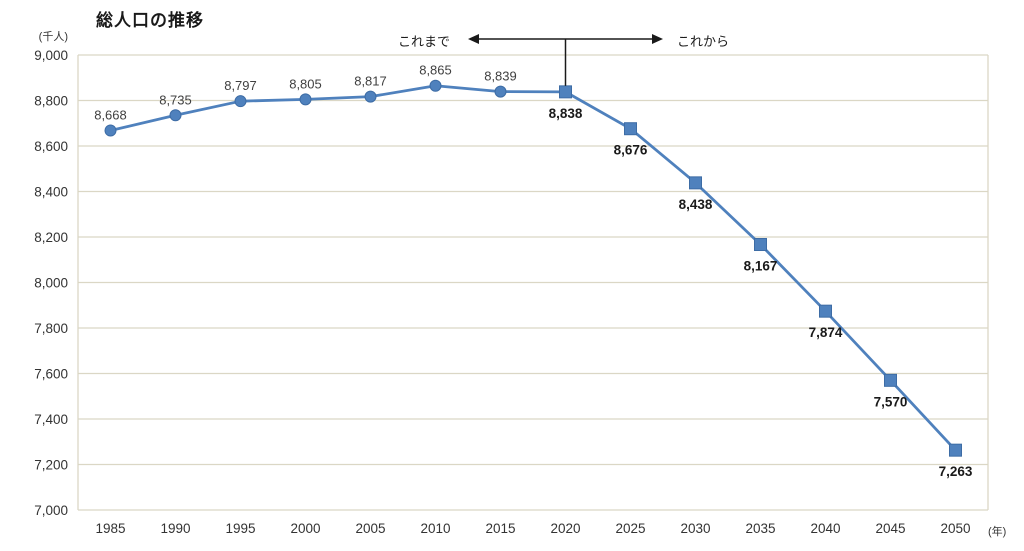  I want to click on data-label-1995: 8,797, so click(240, 85).